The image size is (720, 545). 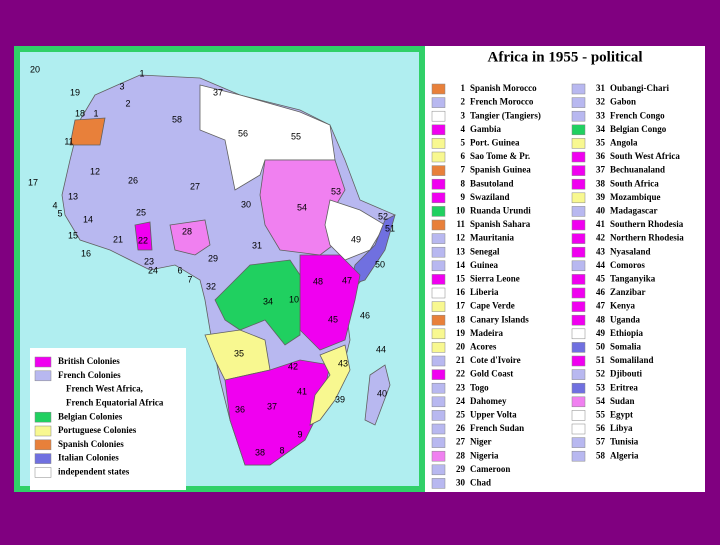 What do you see at coordinates (634, 183) in the screenshot?
I see `legend-name: South Africa` at bounding box center [634, 183].